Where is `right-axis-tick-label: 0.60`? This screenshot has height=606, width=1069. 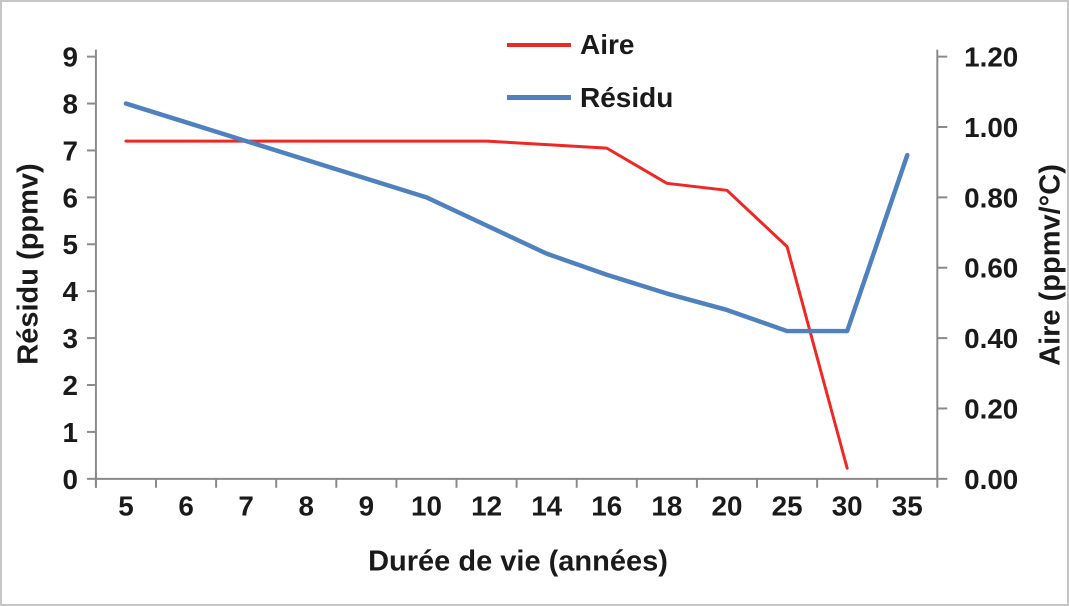 right-axis-tick-label: 0.60 is located at coordinates (991, 268).